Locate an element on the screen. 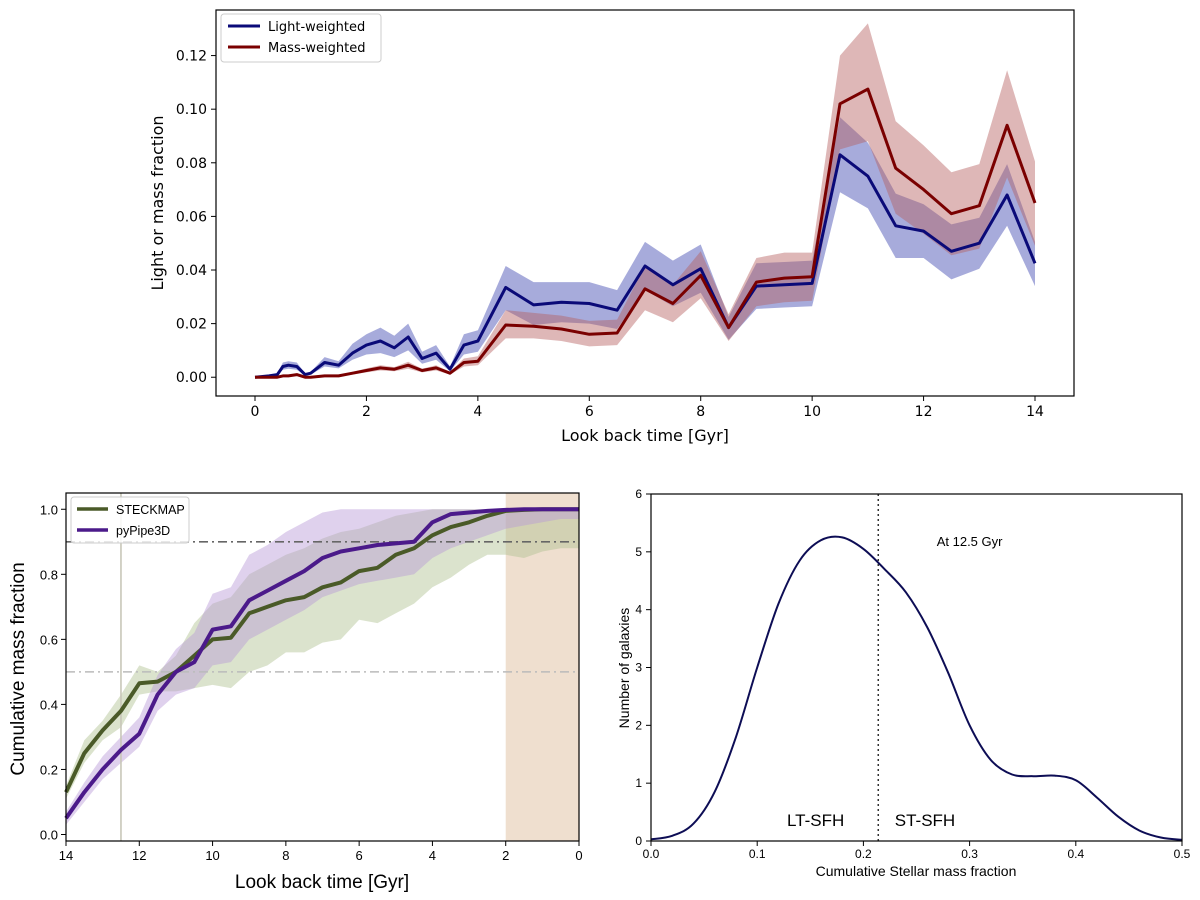 This screenshot has width=1200, height=900. top-ytick-label: 0.08 is located at coordinates (191, 164).